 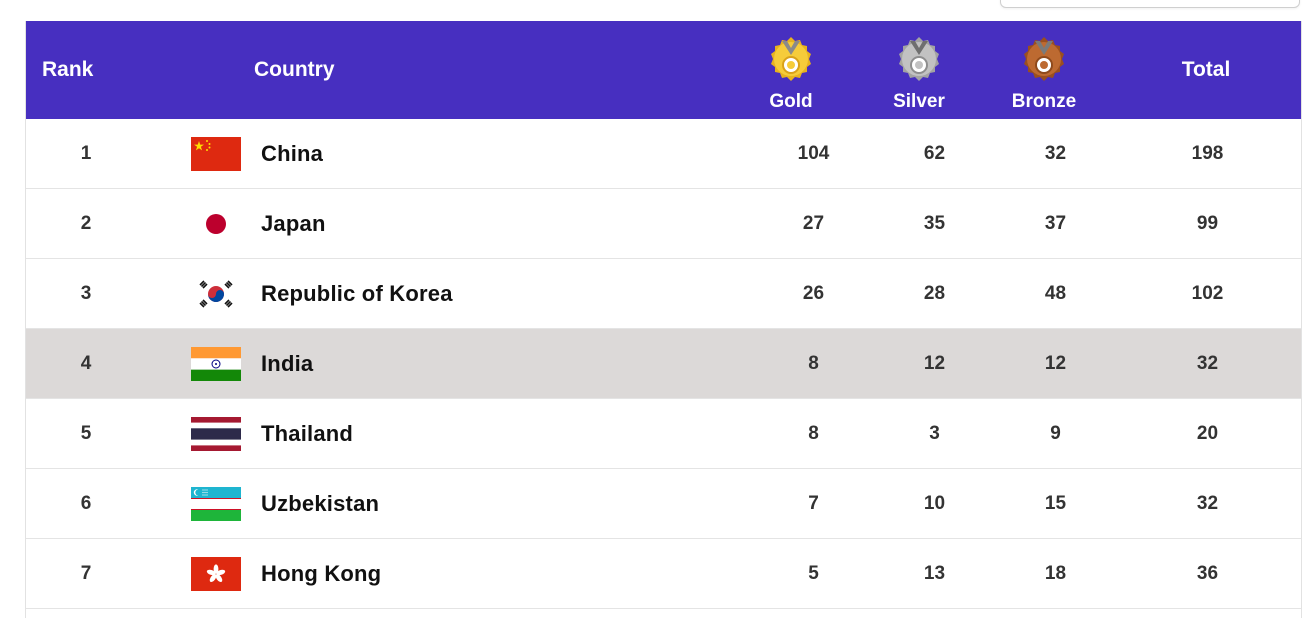 I want to click on total-count: 20, so click(x=1207, y=433).